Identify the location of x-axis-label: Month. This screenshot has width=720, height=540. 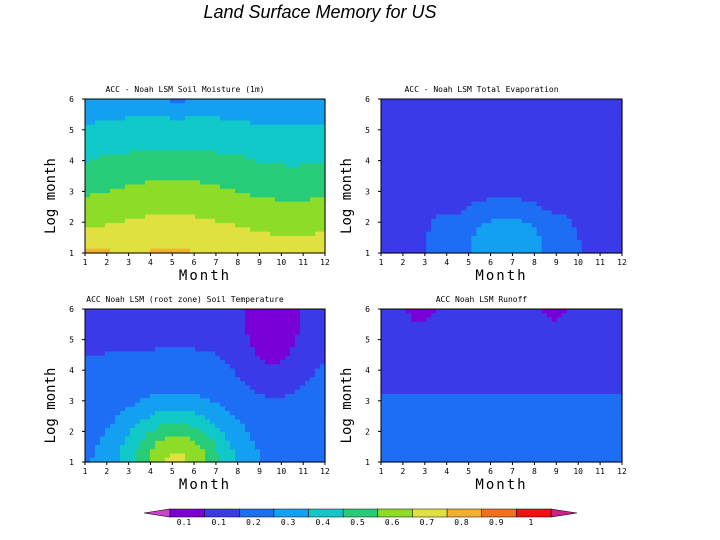
(205, 276).